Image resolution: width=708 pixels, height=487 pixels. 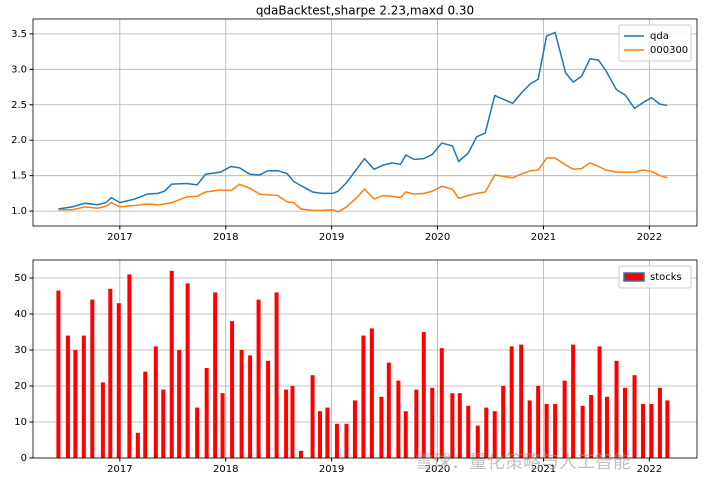 I want to click on y-tick-label: 40, so click(x=20, y=314).